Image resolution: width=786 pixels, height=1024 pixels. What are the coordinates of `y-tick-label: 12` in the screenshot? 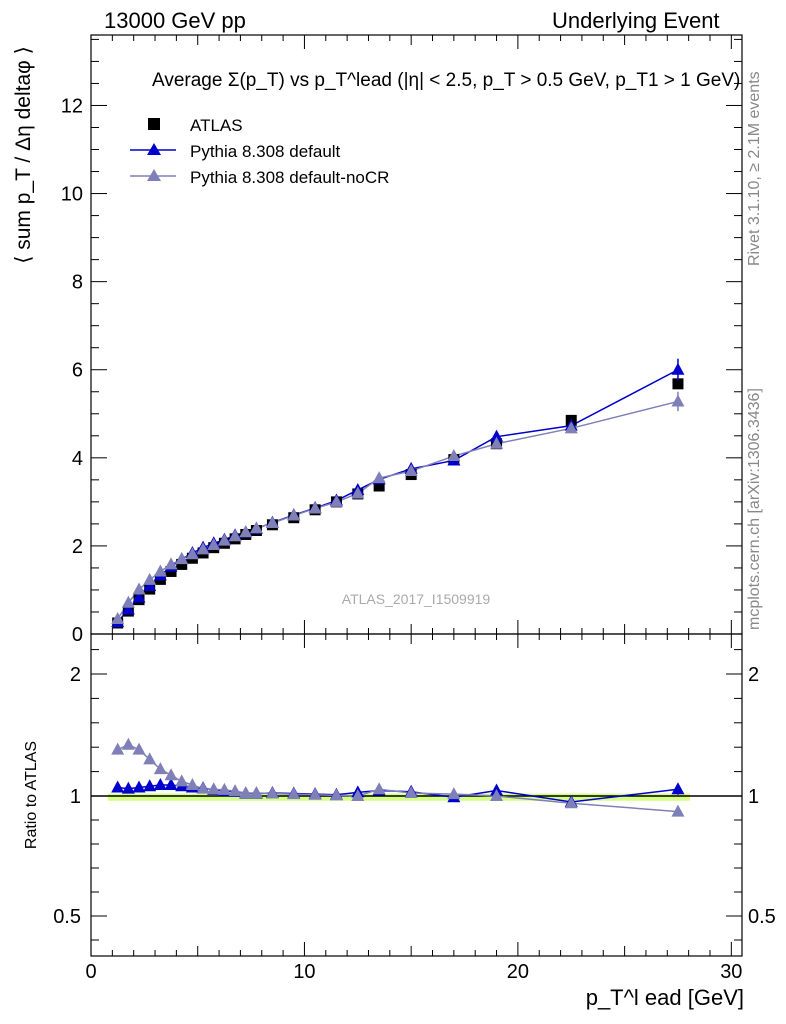 It's located at (72, 106).